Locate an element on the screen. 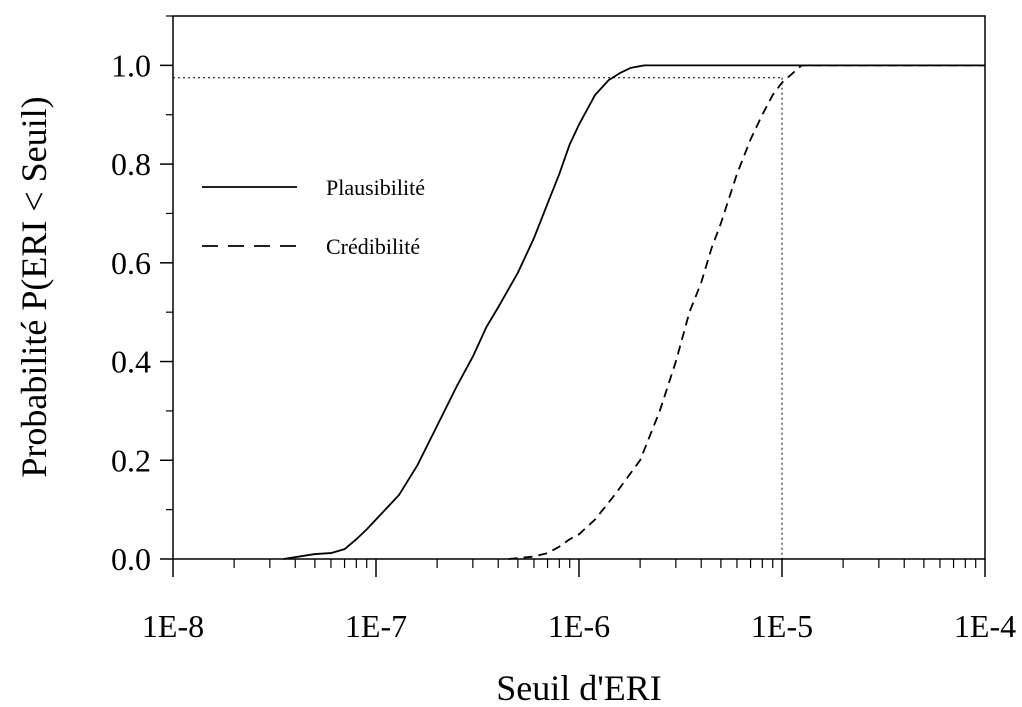 Image resolution: width=1022 pixels, height=707 pixels. legend: Plausibilité Crédibilité is located at coordinates (313, 217).